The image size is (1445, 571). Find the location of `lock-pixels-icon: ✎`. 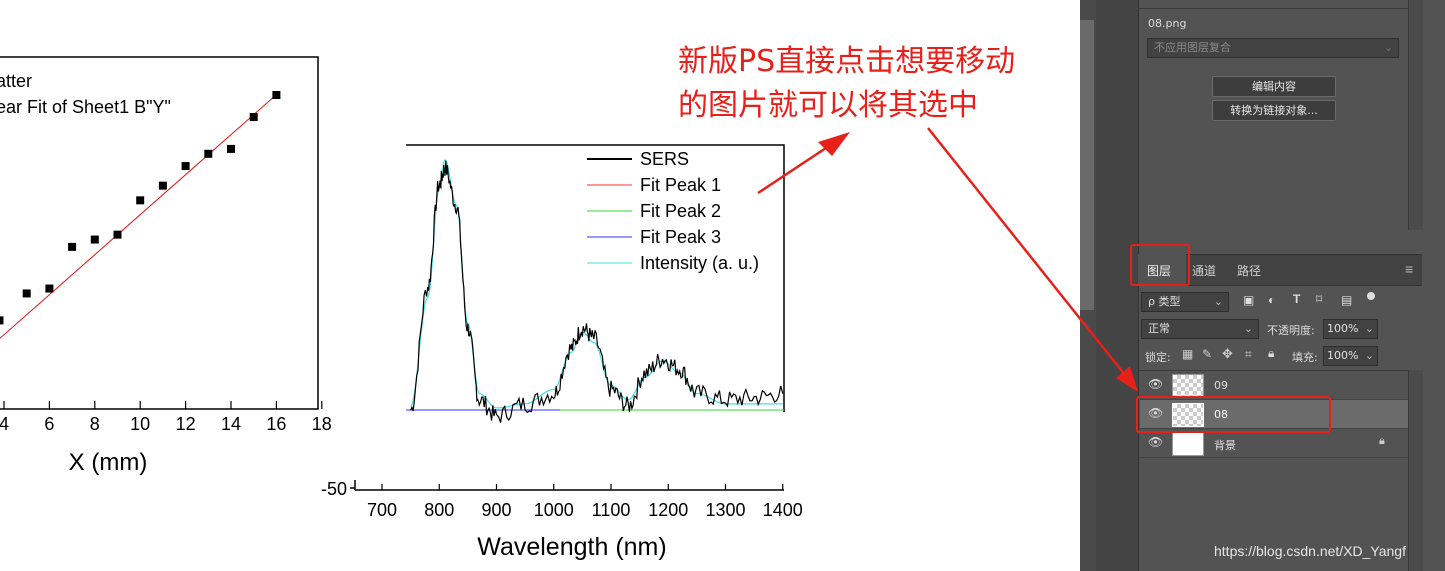

lock-pixels-icon: ✎ is located at coordinates (1207, 354).